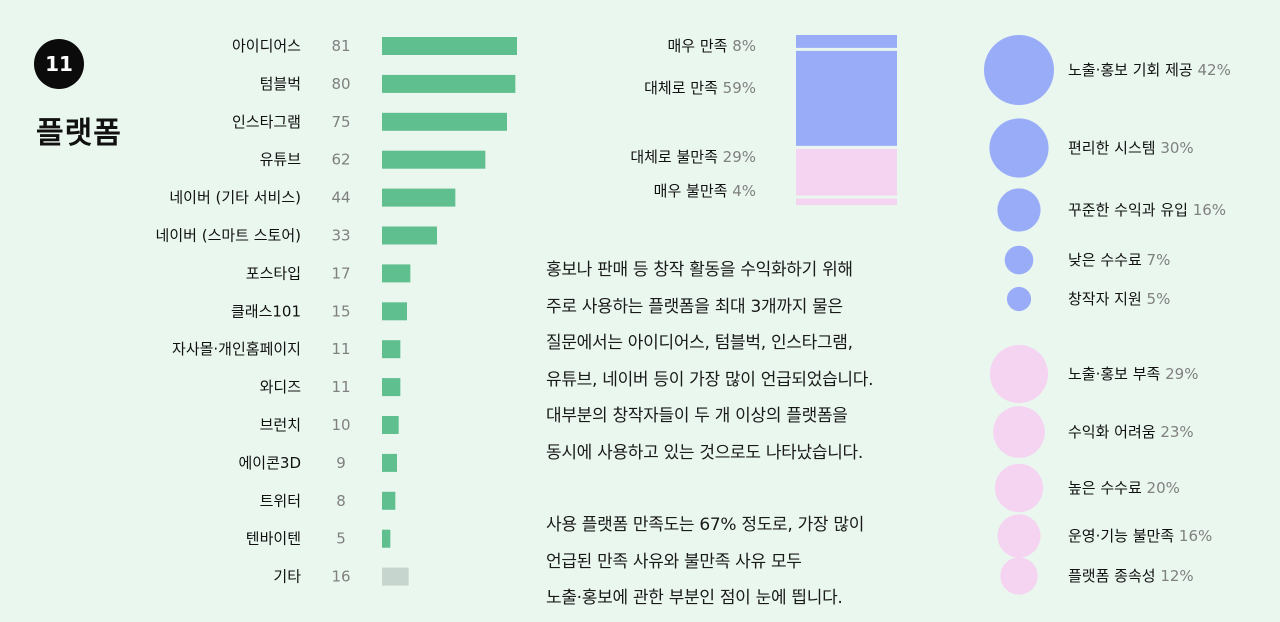 This screenshot has height=622, width=1280. Describe the element at coordinates (266, 122) in the screenshot. I see `platform-label: 인스타그램` at that location.